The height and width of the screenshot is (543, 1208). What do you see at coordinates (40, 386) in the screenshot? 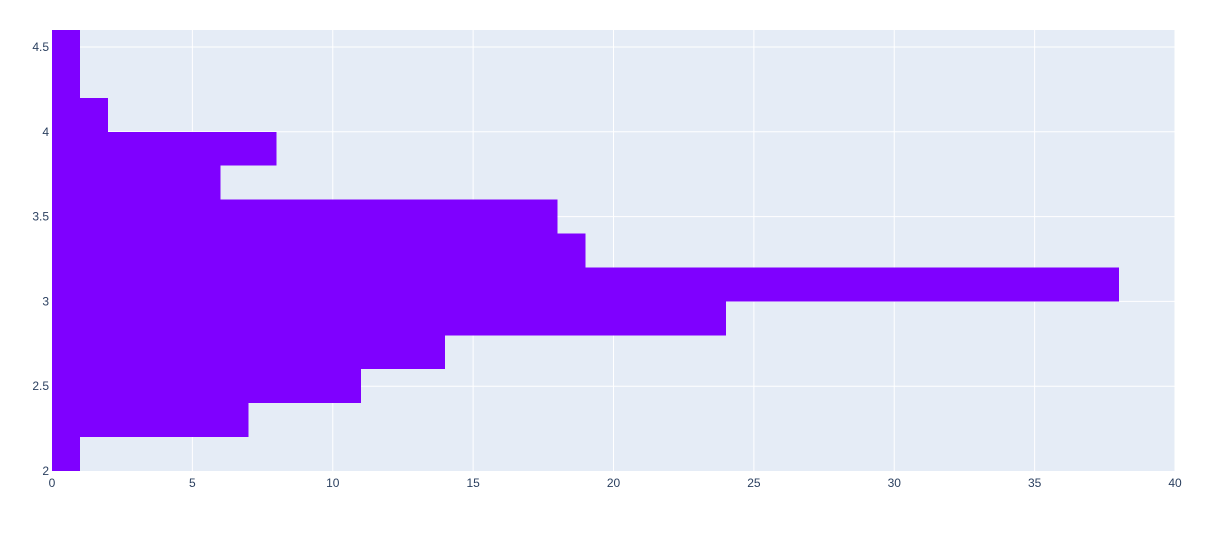
I see `y-tick-label: 2.5` at bounding box center [40, 386].